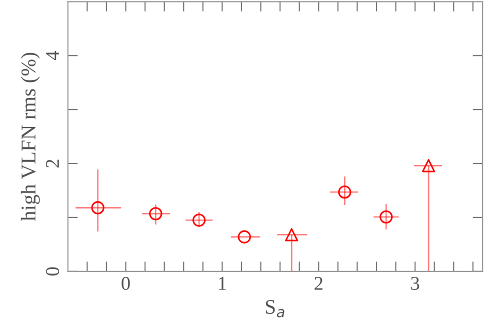 The image size is (485, 327). Describe the element at coordinates (126, 283) in the screenshot. I see `x-tick-label: 0` at that location.